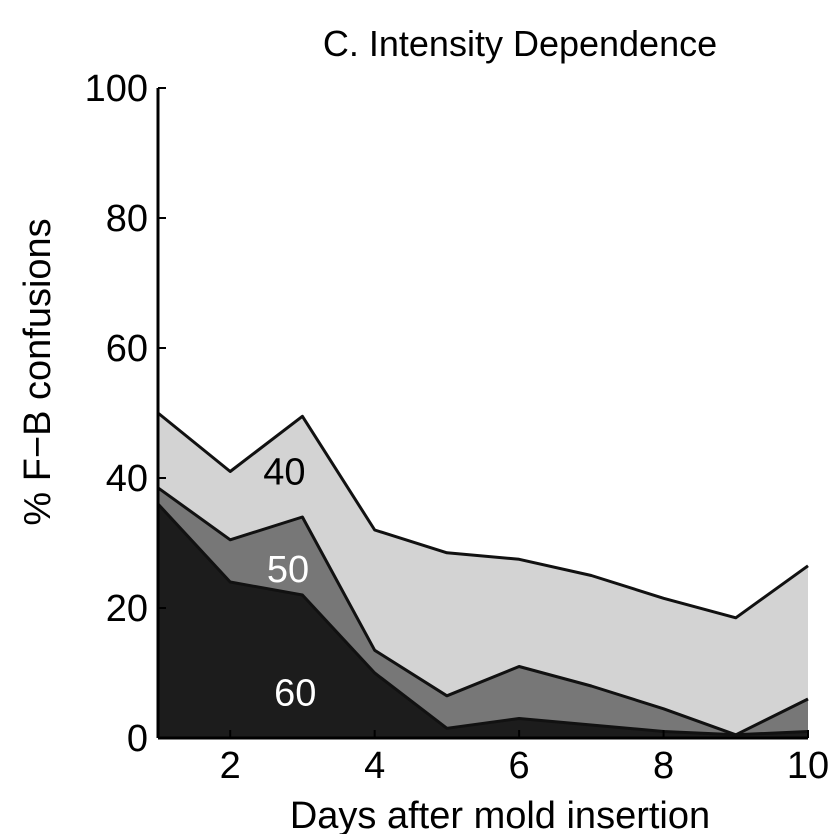 This screenshot has height=834, width=832. What do you see at coordinates (519, 766) in the screenshot?
I see `x-tick-label: 6` at bounding box center [519, 766].